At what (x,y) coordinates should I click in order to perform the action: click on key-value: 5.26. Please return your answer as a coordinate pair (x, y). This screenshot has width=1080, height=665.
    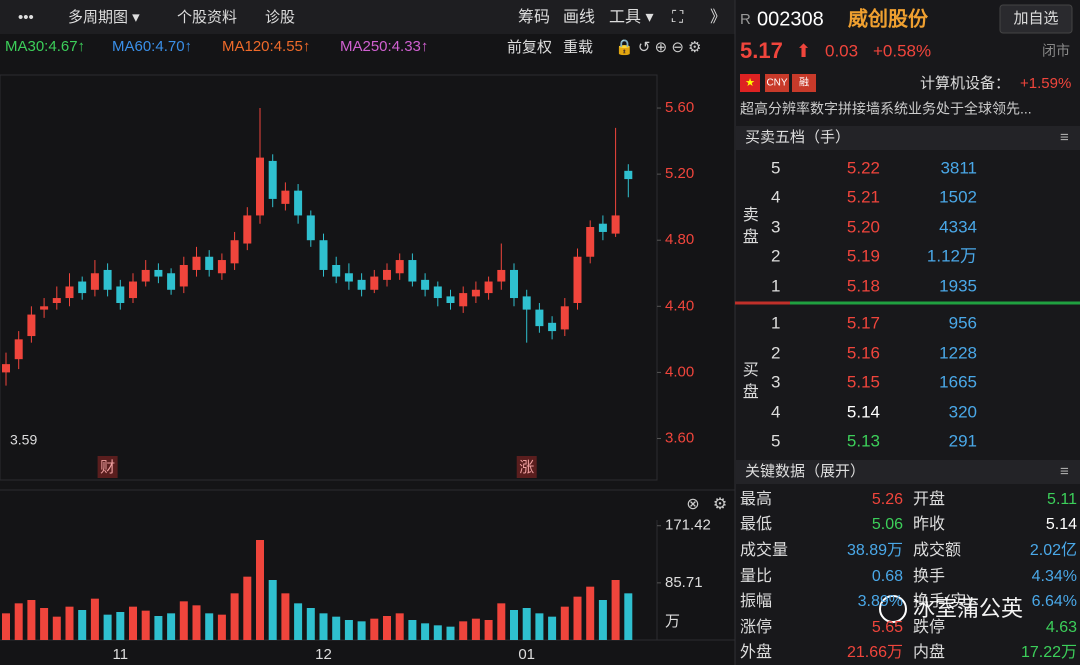
    Looking at the image, I should click on (887, 499).